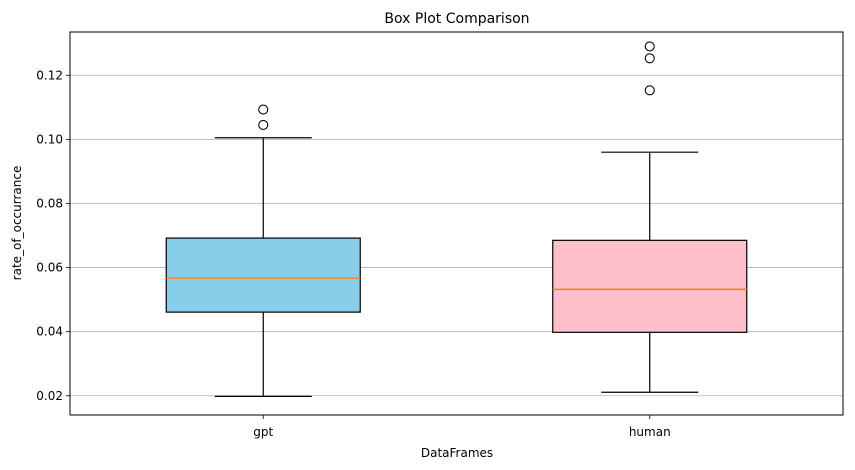  Describe the element at coordinates (49, 139) in the screenshot. I see `y-tick-label: 0.10` at that location.